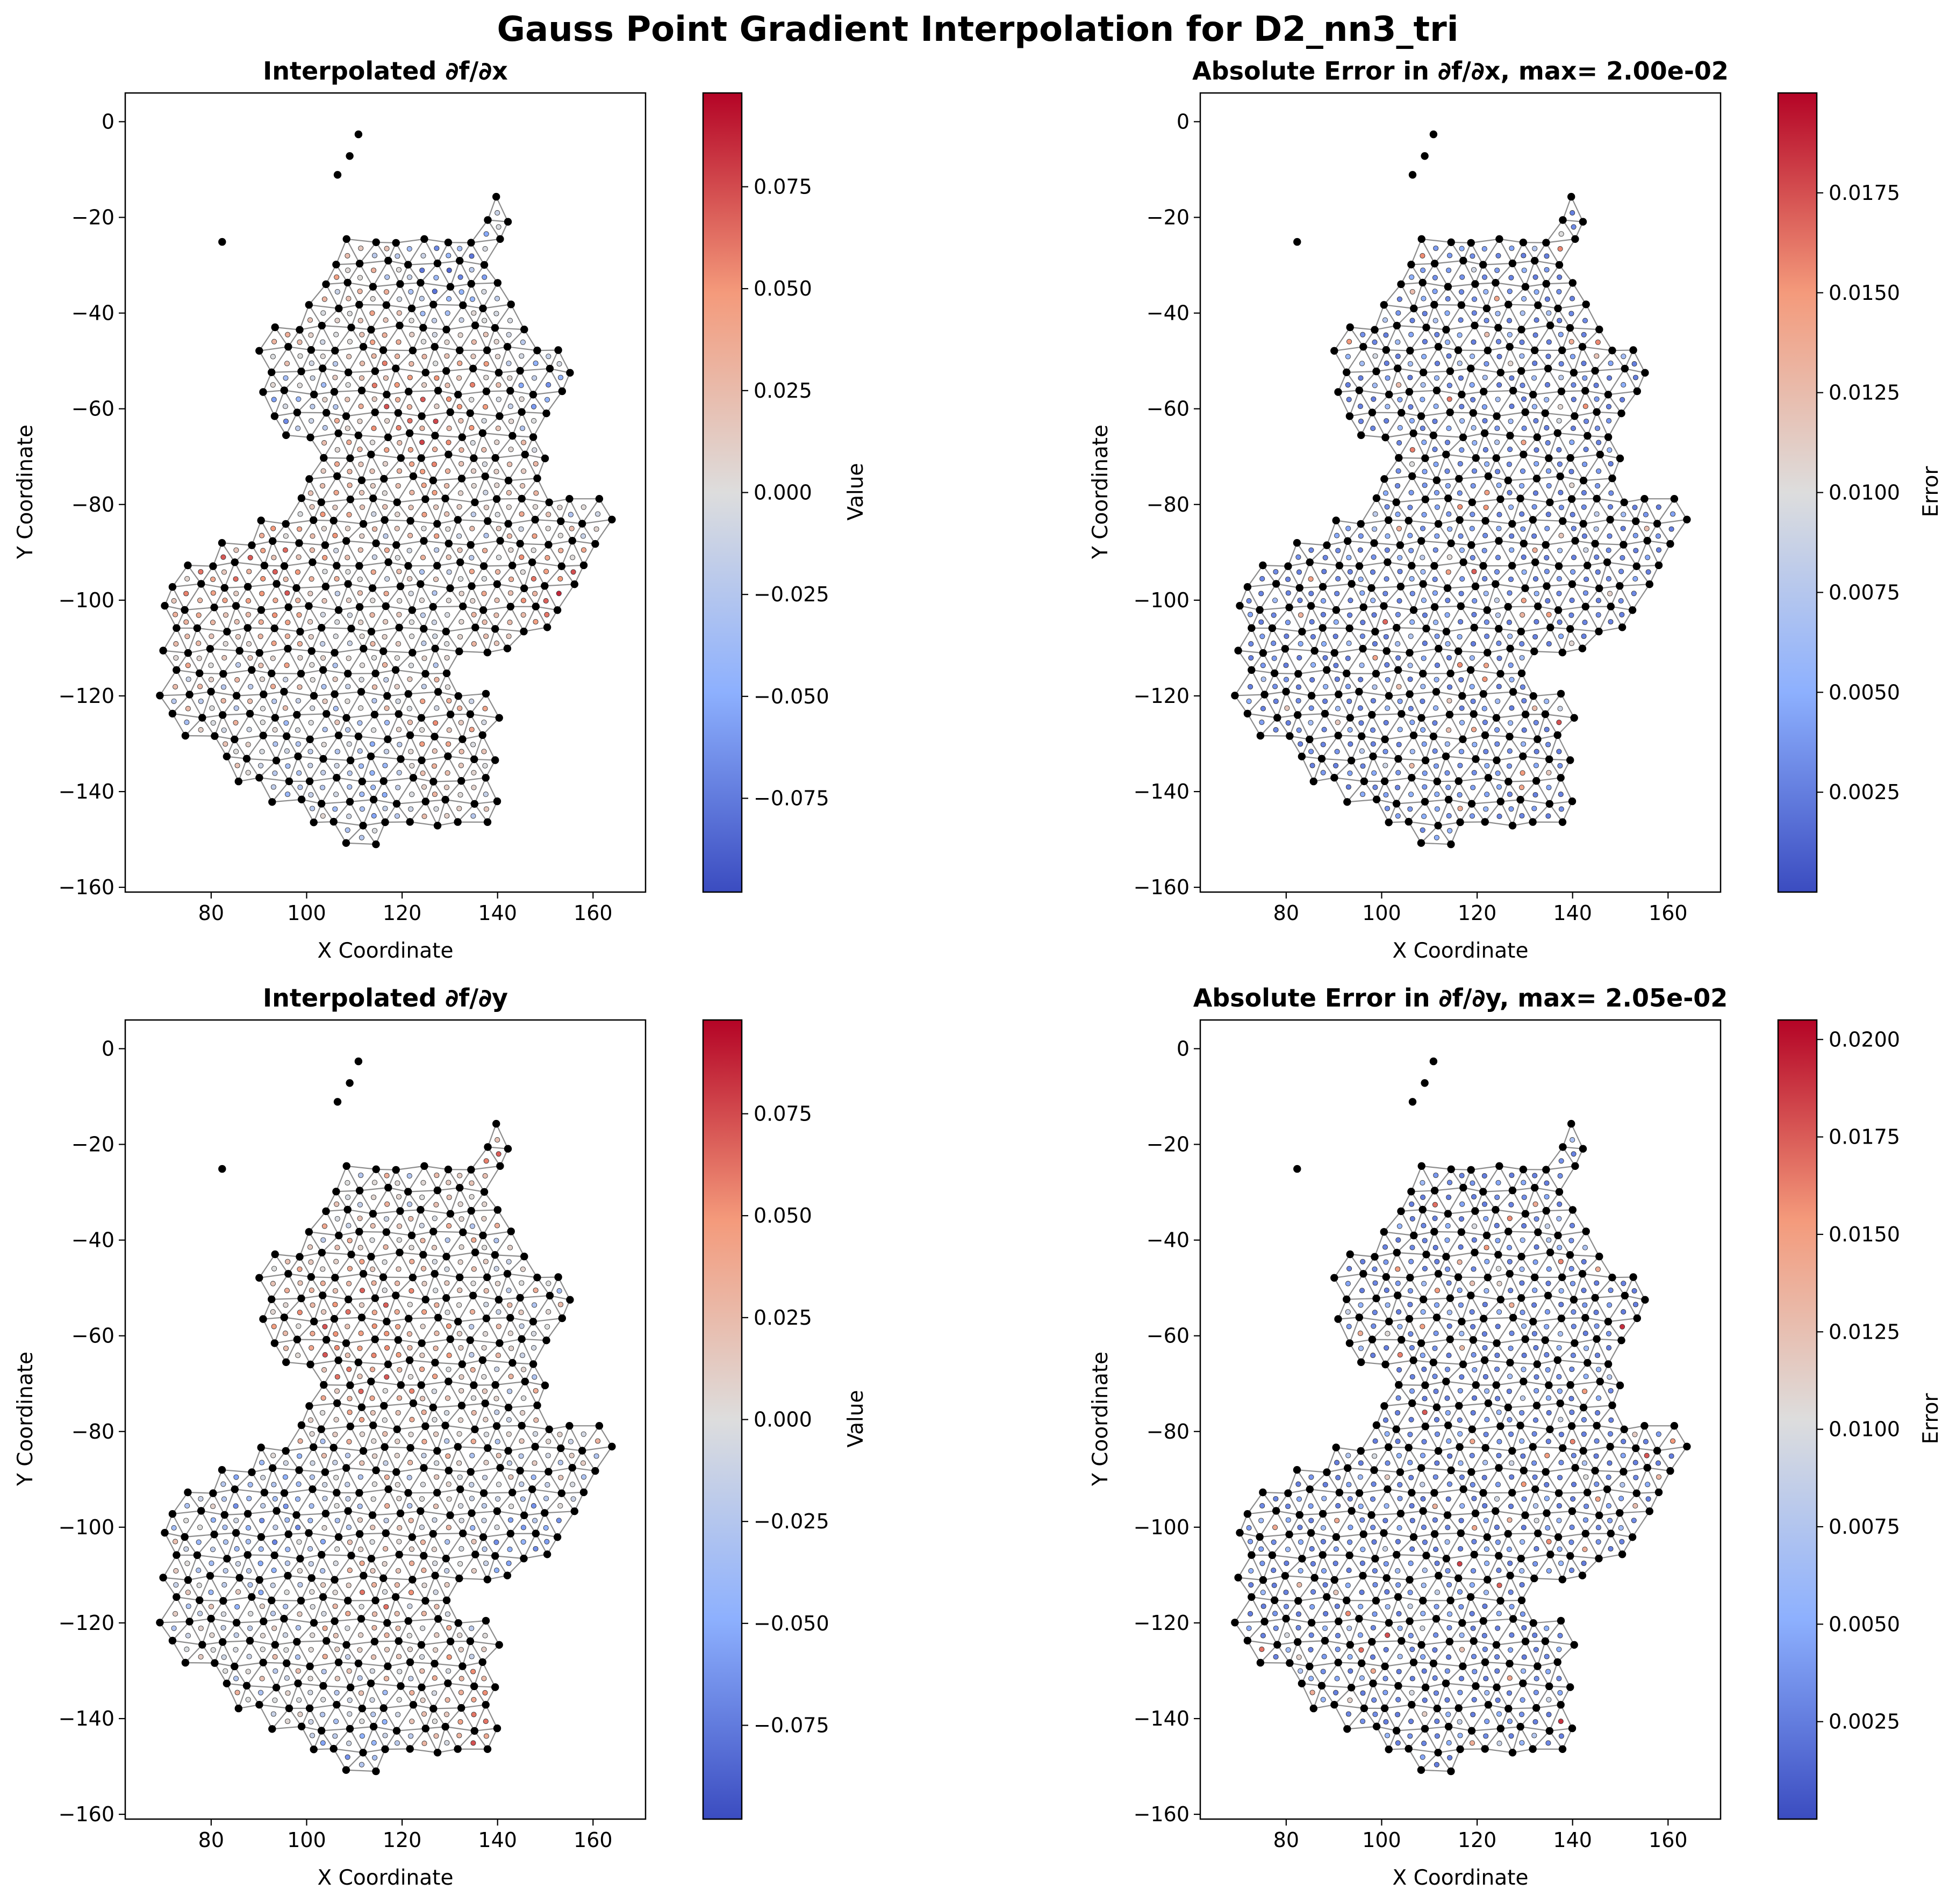  Describe the element at coordinates (1162, 600) in the screenshot. I see `y-tick-label: −100` at that location.